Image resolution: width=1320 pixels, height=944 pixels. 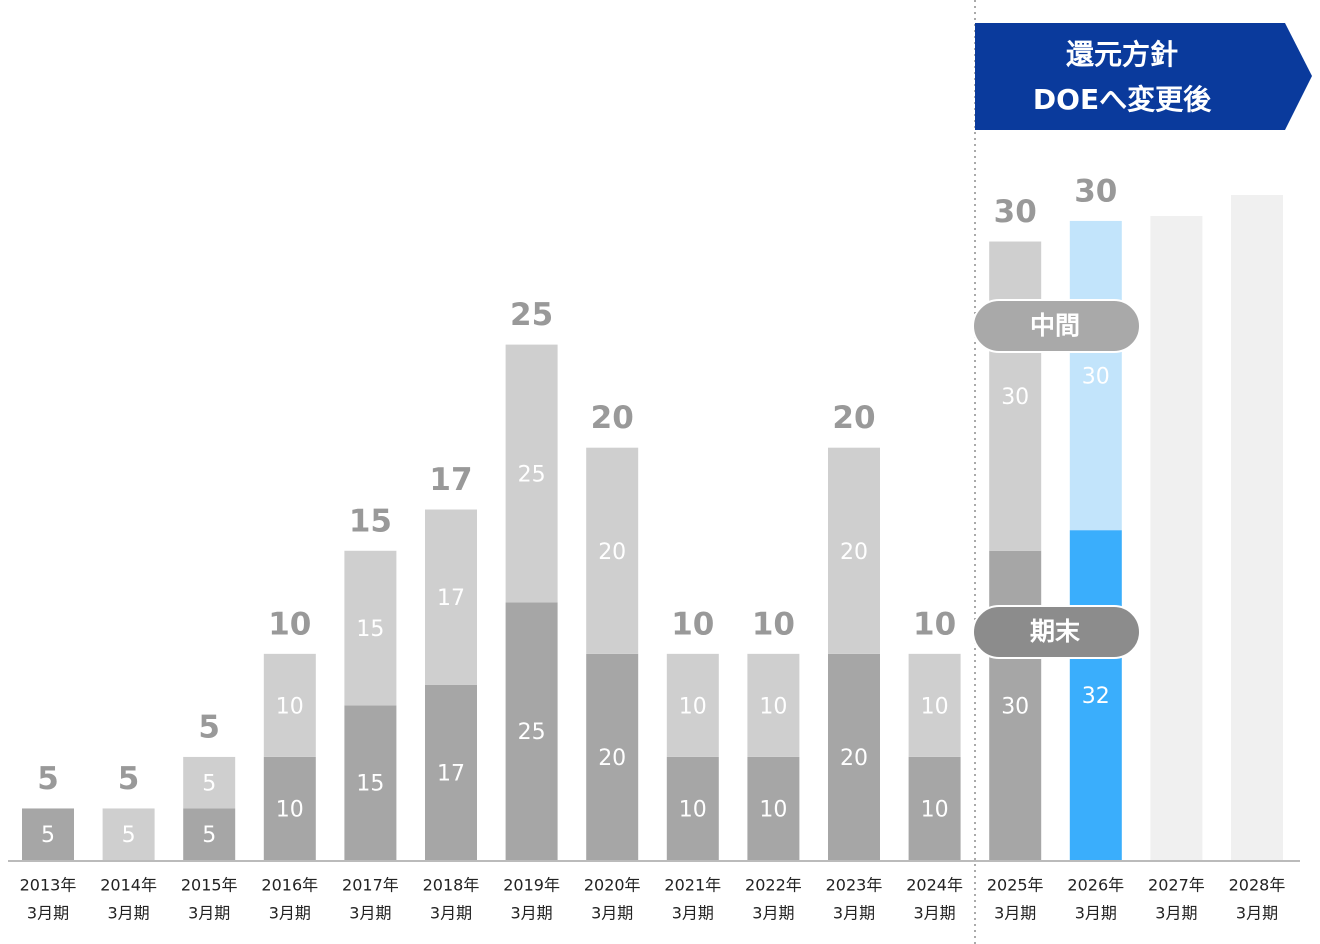 I want to click on x-tick-label: 2024年, so click(x=934, y=885).